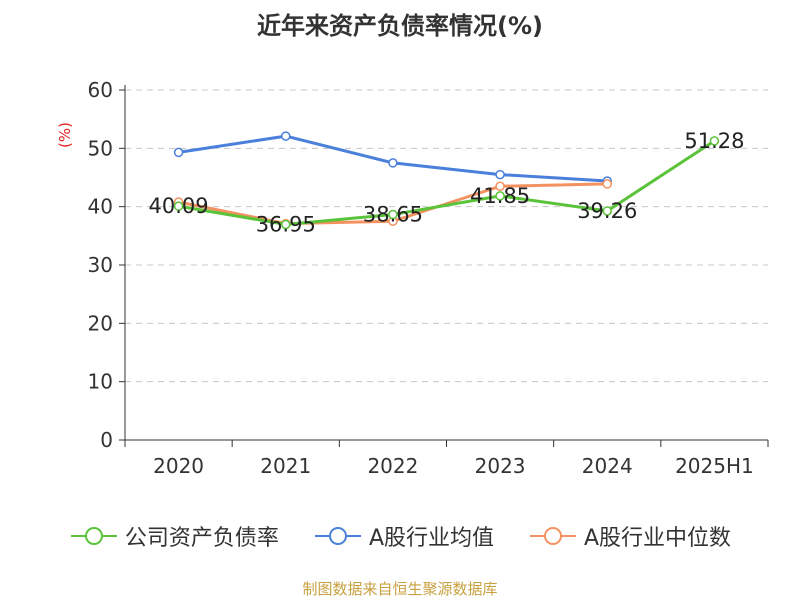  What do you see at coordinates (285, 466) in the screenshot?
I see `x-tick-label: 2021` at bounding box center [285, 466].